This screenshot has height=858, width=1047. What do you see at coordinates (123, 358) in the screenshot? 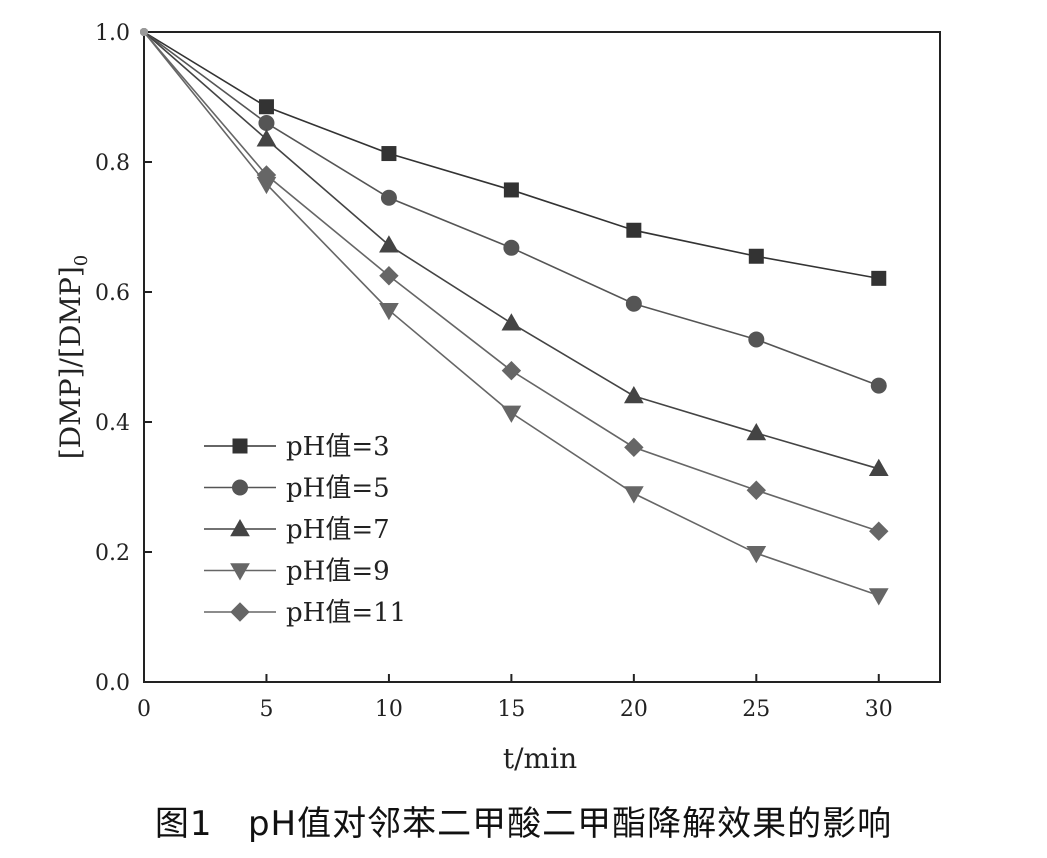
I see `y-axis: 0.0 0.2 0.4 0.6 0.8 1.0` at bounding box center [123, 358].